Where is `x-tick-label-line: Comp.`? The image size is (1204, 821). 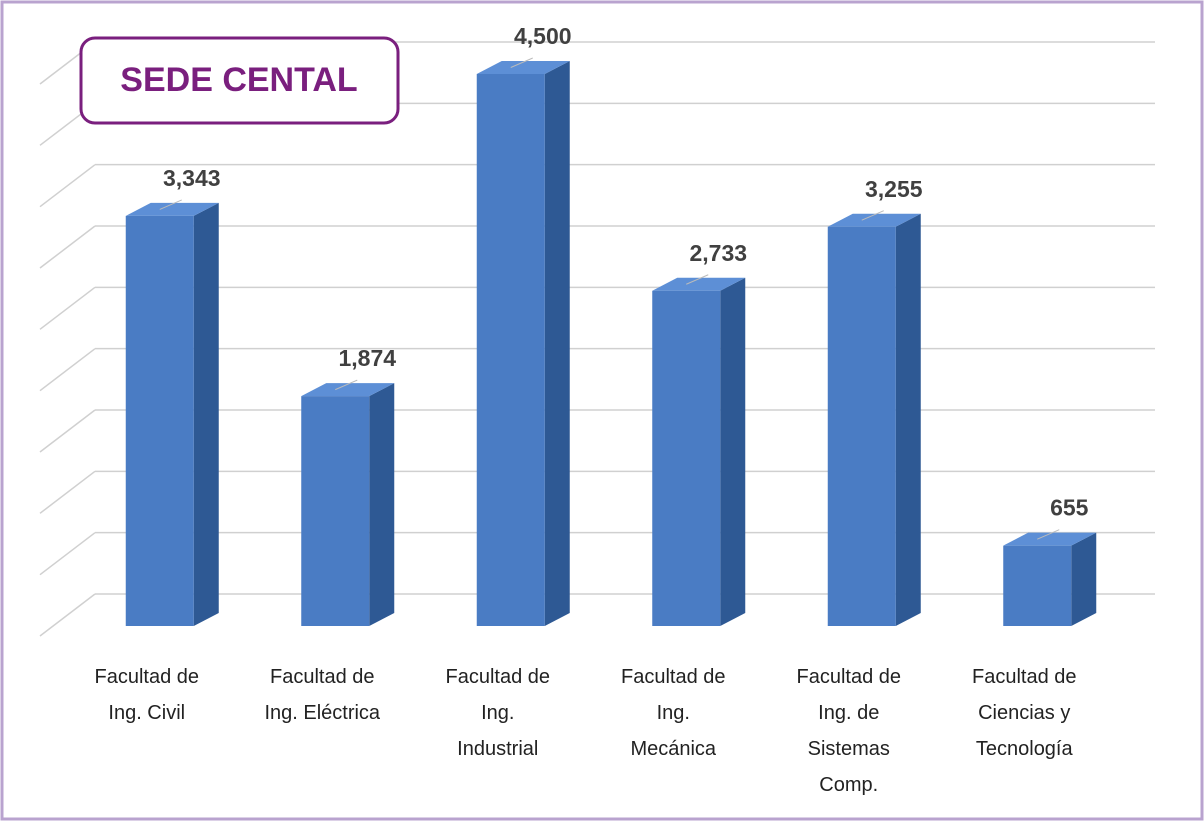
x-tick-label-line: Comp. is located at coordinates (848, 785).